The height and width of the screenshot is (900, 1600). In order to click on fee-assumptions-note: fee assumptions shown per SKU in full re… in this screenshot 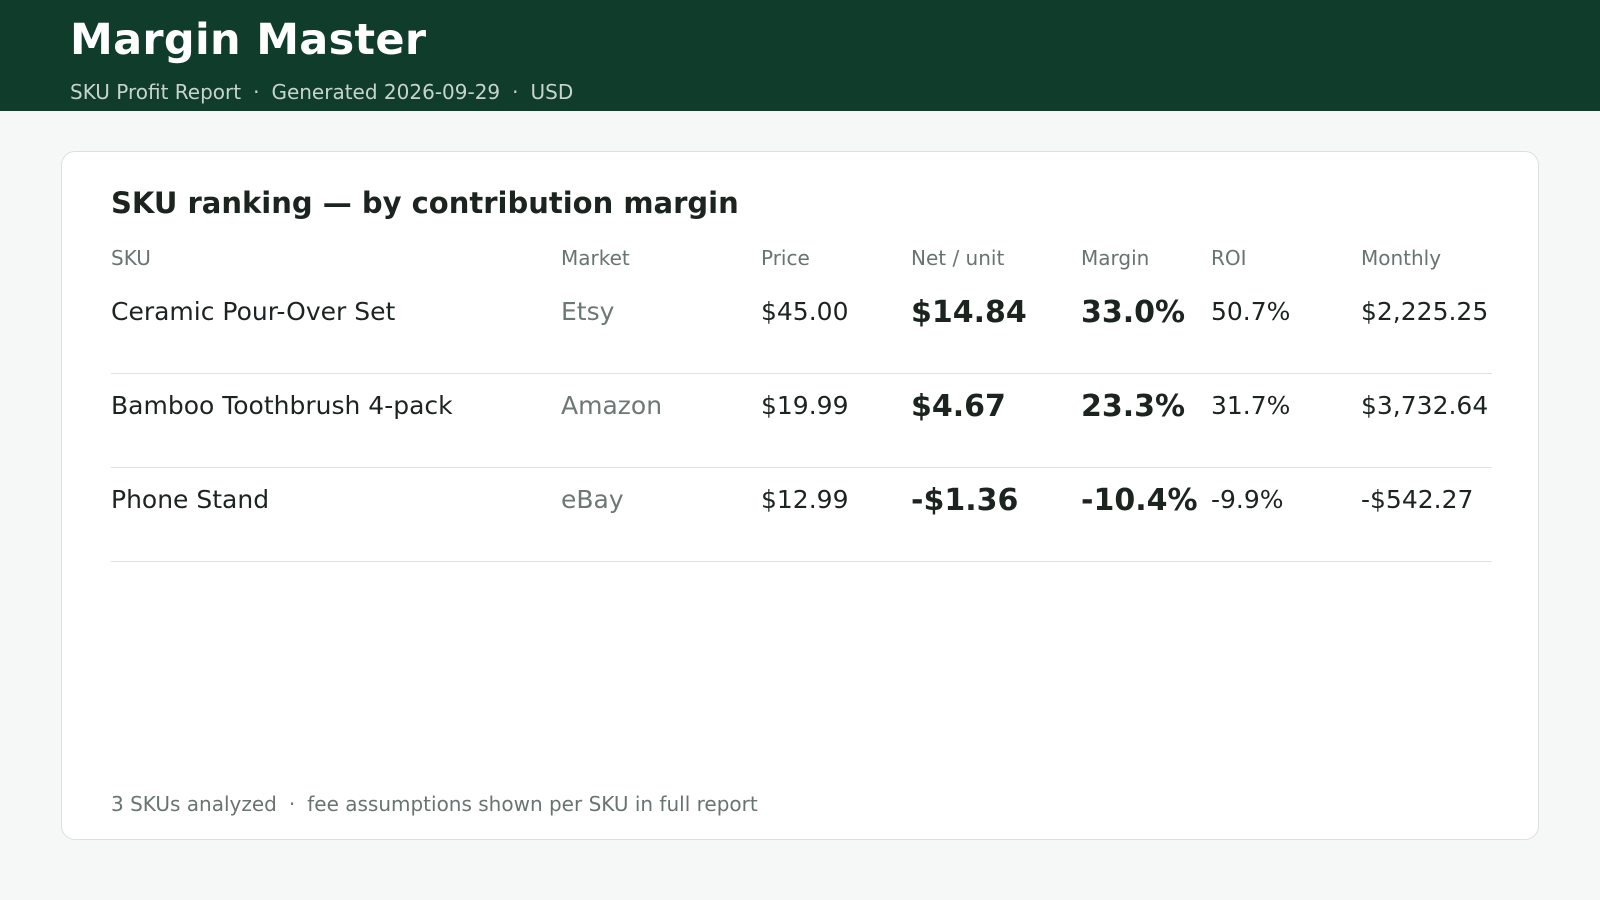, I will do `click(532, 804)`.